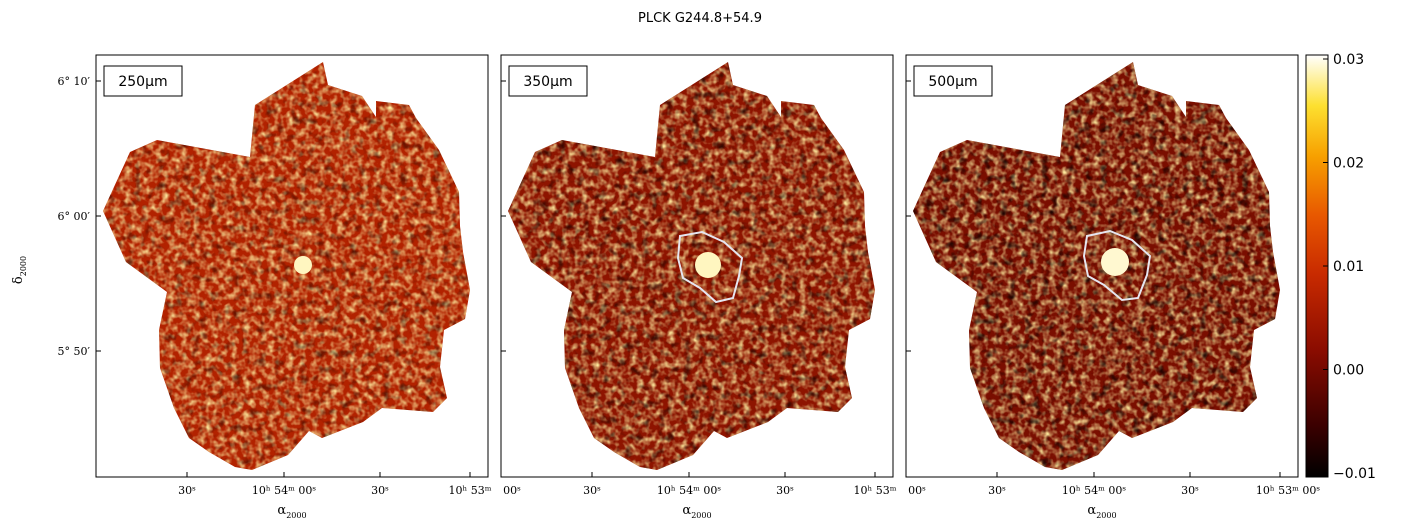 This screenshot has height=521, width=1406. I want to click on colorbar: 0.03 0.02 0.01 0.00 −0.01, so click(1340, 267).